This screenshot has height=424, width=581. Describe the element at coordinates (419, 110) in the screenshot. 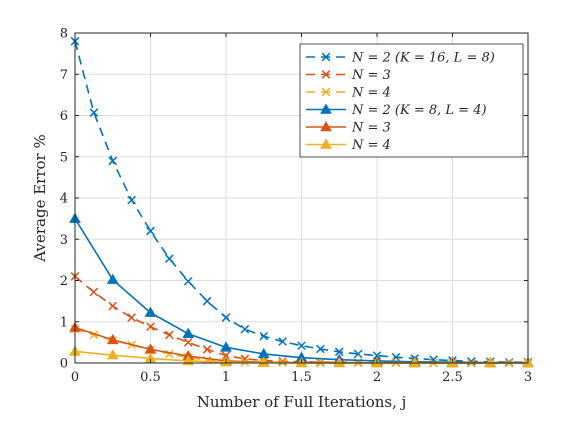

I see `legend-label: N = 2 (K = 8, L = 4)` at that location.